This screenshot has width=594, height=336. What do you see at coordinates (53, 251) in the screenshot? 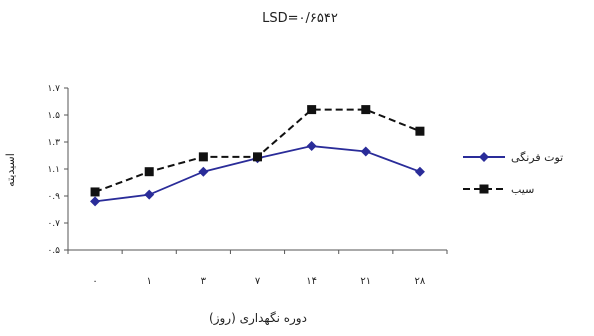
I see `y-tick-label: ۰.۵` at bounding box center [53, 251].